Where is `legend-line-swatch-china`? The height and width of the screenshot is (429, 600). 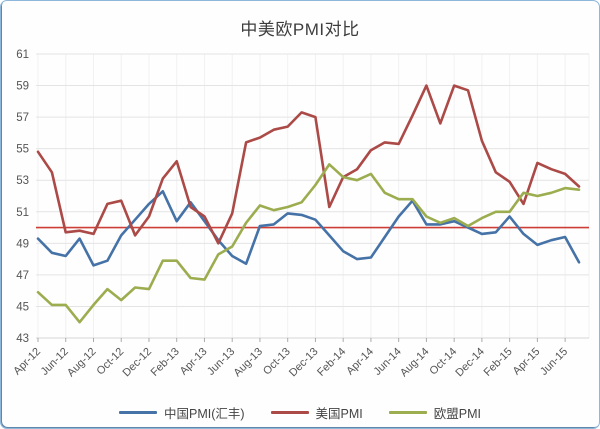
legend-line-swatch-china is located at coordinates (137, 412).